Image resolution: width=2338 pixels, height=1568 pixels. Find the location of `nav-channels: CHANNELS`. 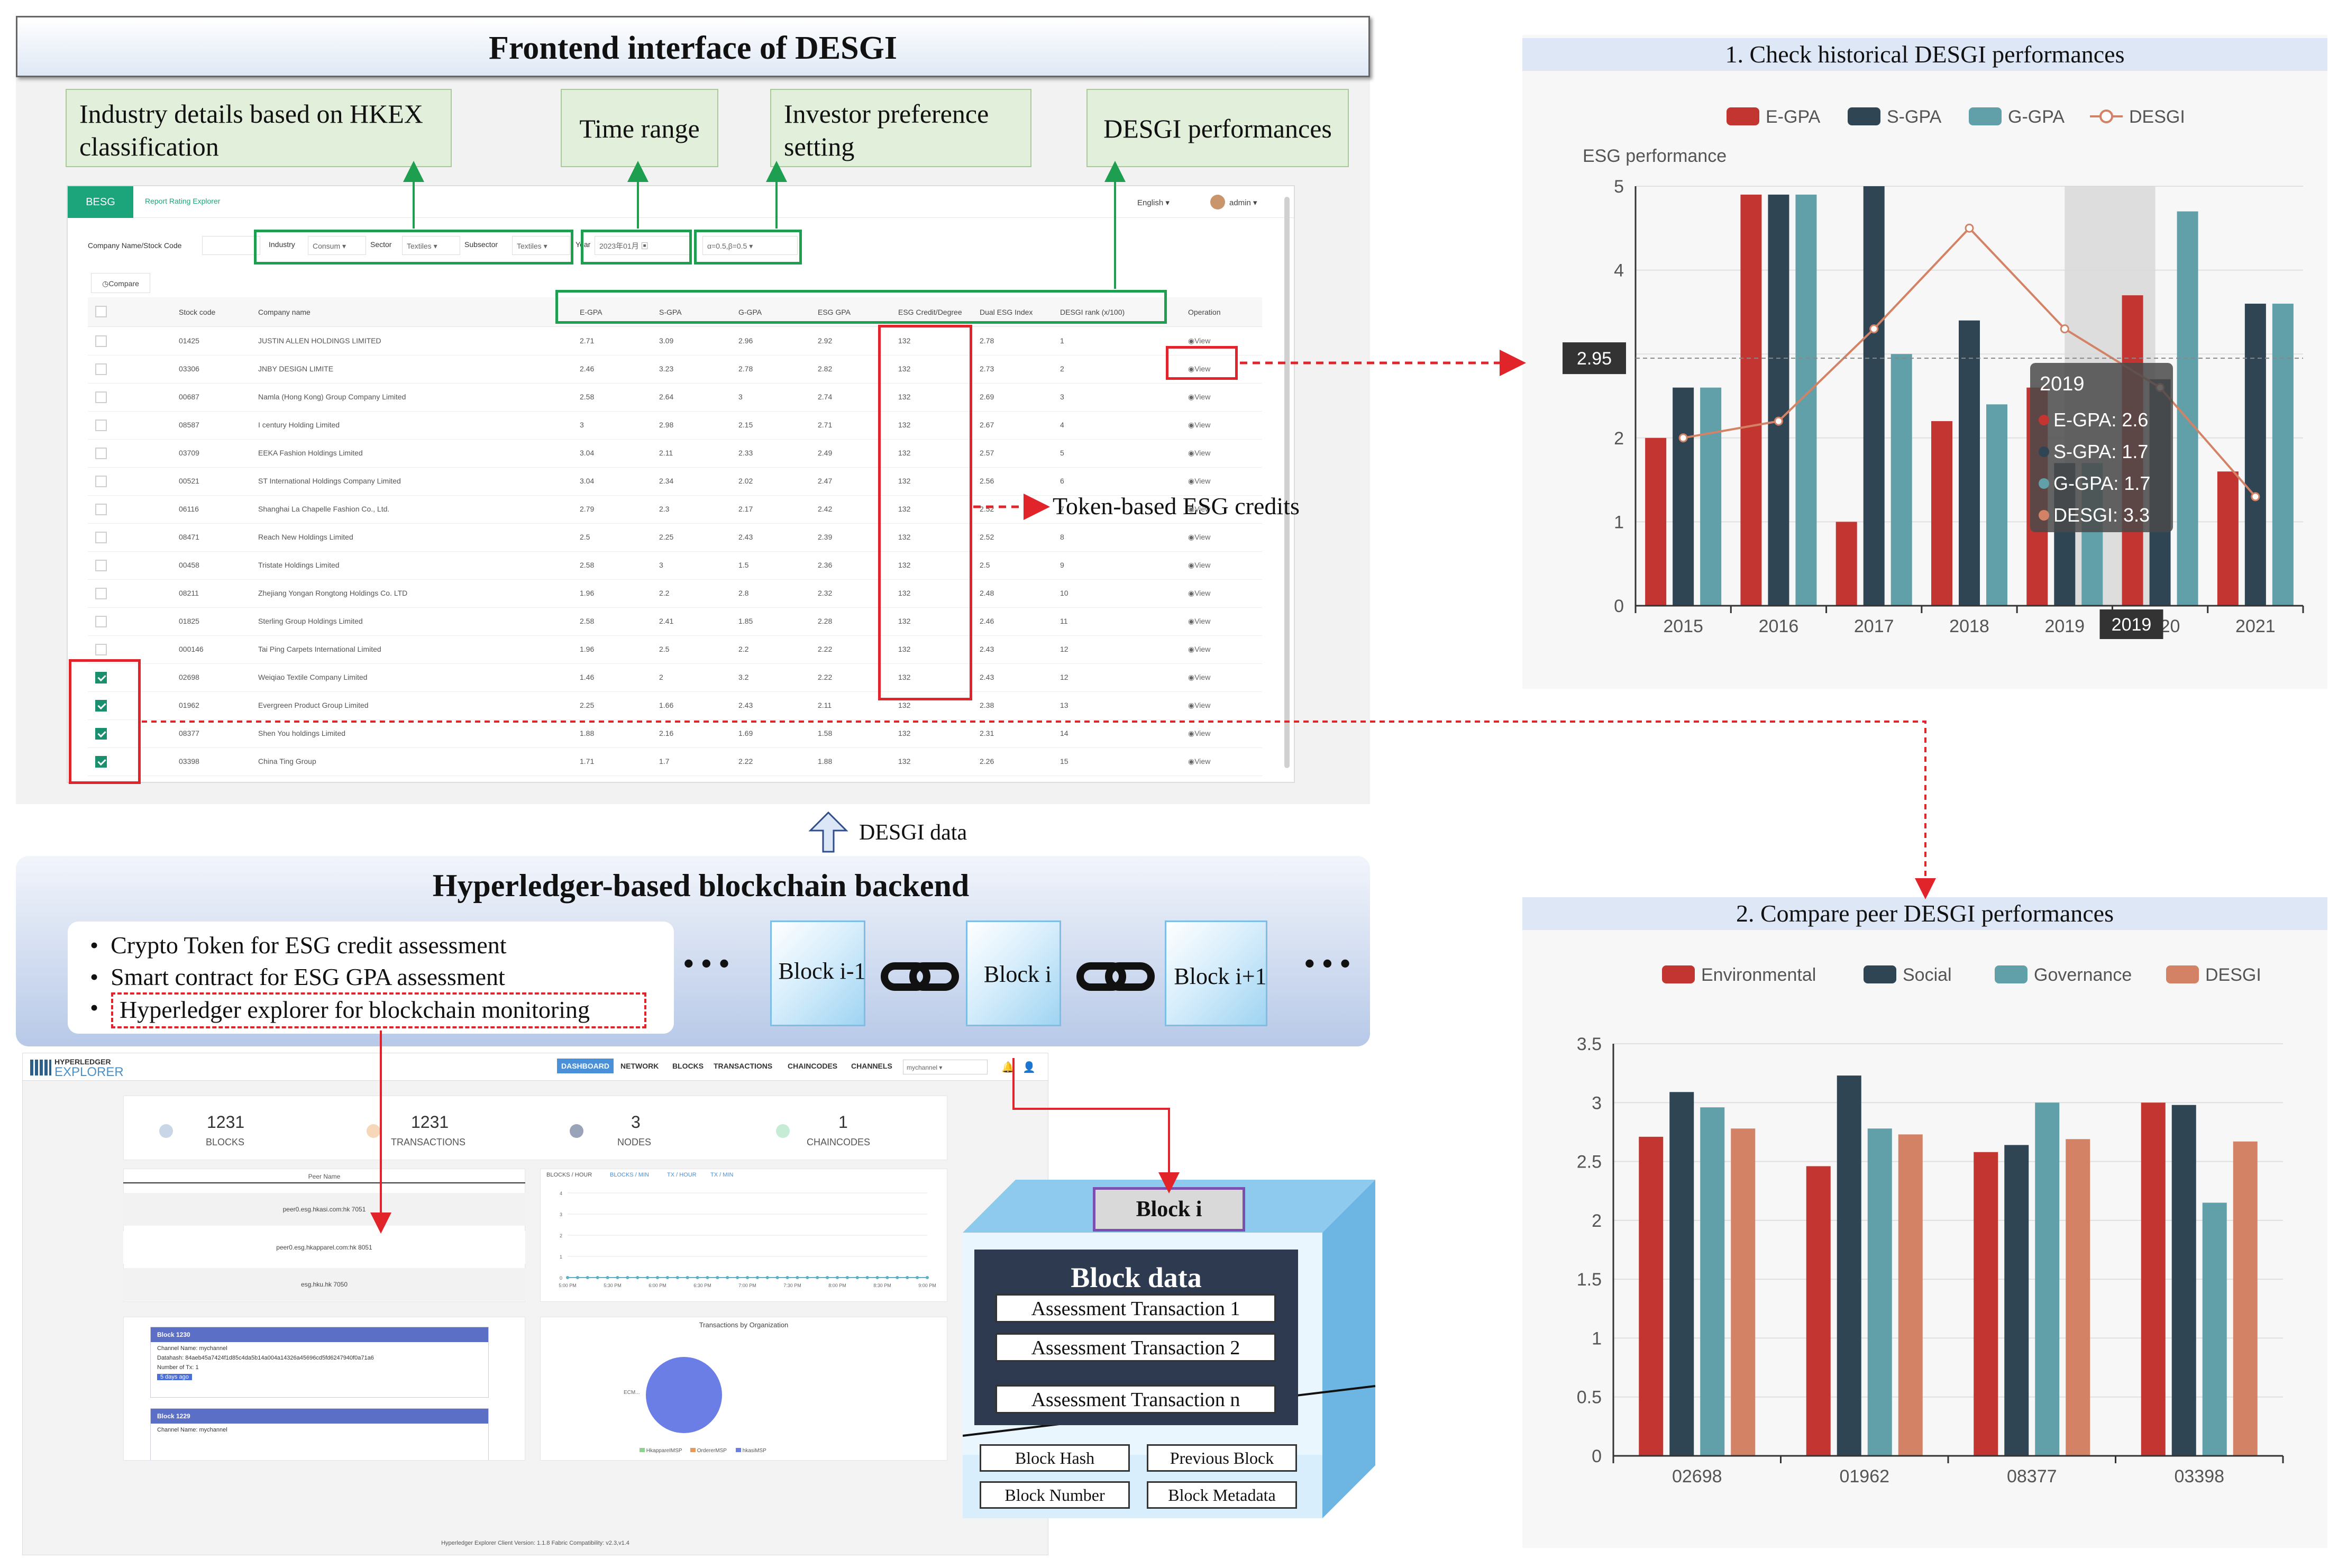

nav-channels: CHANNELS is located at coordinates (872, 1066).